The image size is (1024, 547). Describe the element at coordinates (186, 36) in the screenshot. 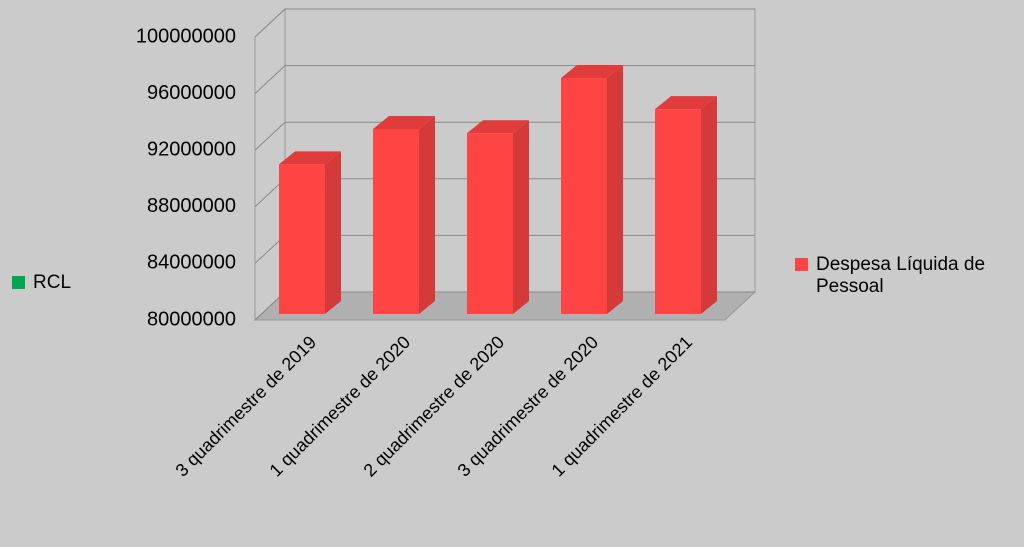

I see `y-tick-label: 100000000` at that location.